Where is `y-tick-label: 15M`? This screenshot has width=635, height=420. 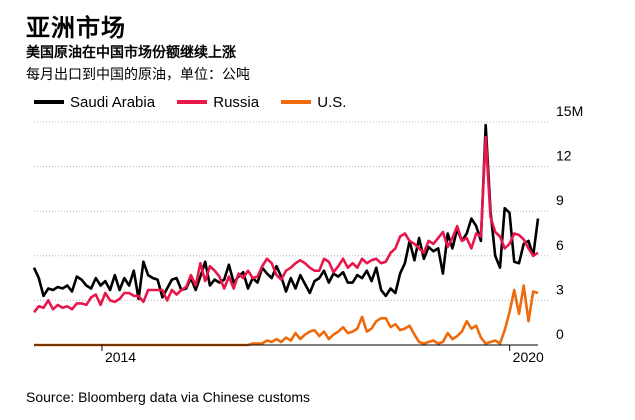
y-tick-label: 15M is located at coordinates (569, 111).